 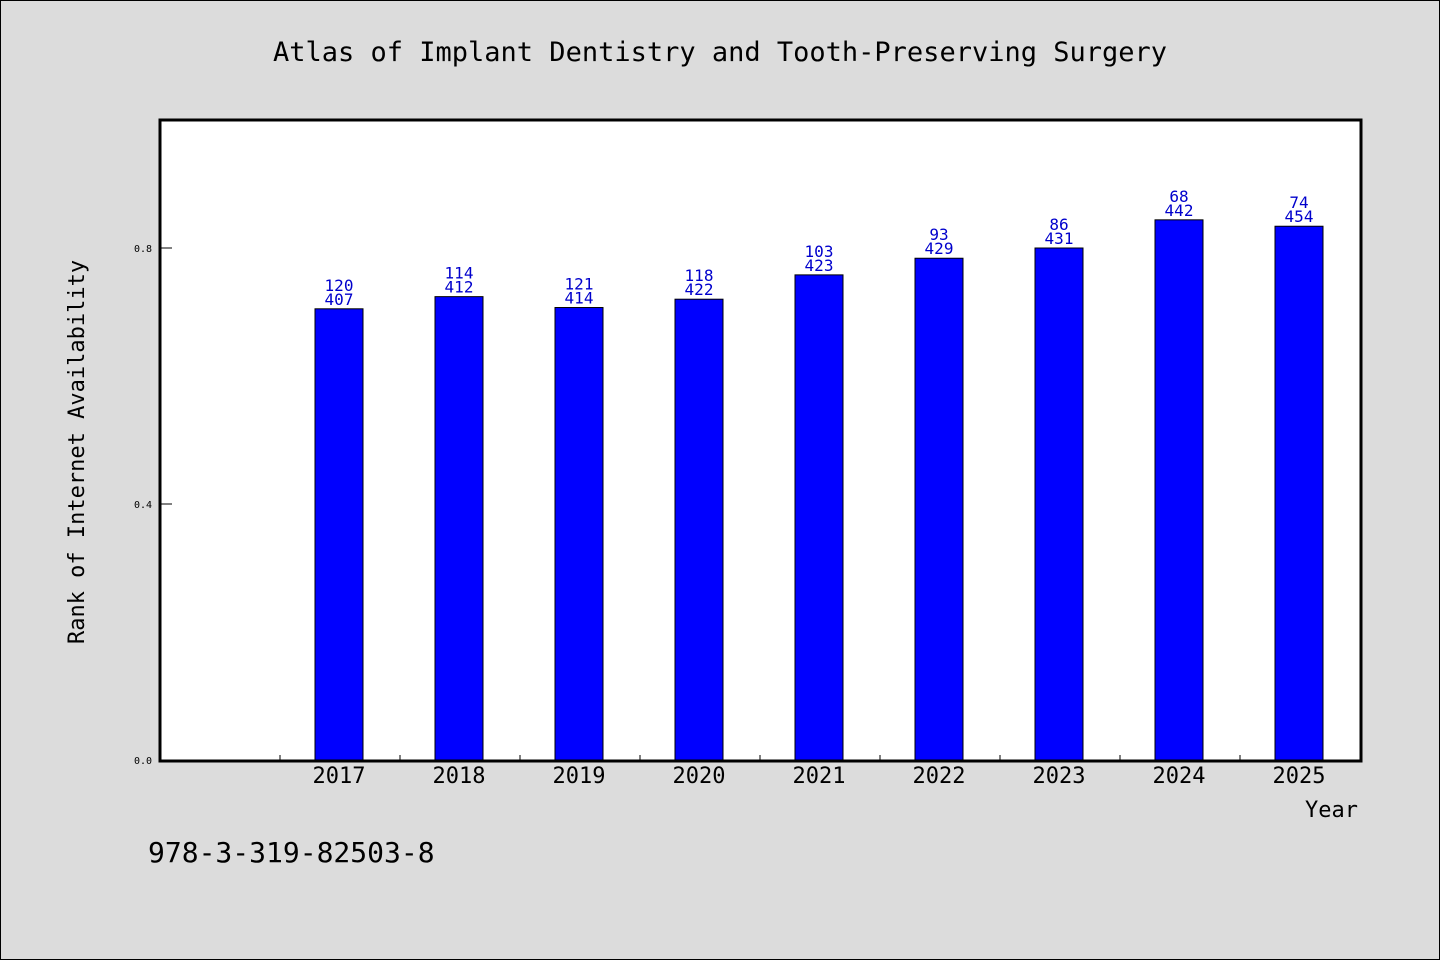 What do you see at coordinates (938, 234) in the screenshot?
I see `bar-label-top: 93` at bounding box center [938, 234].